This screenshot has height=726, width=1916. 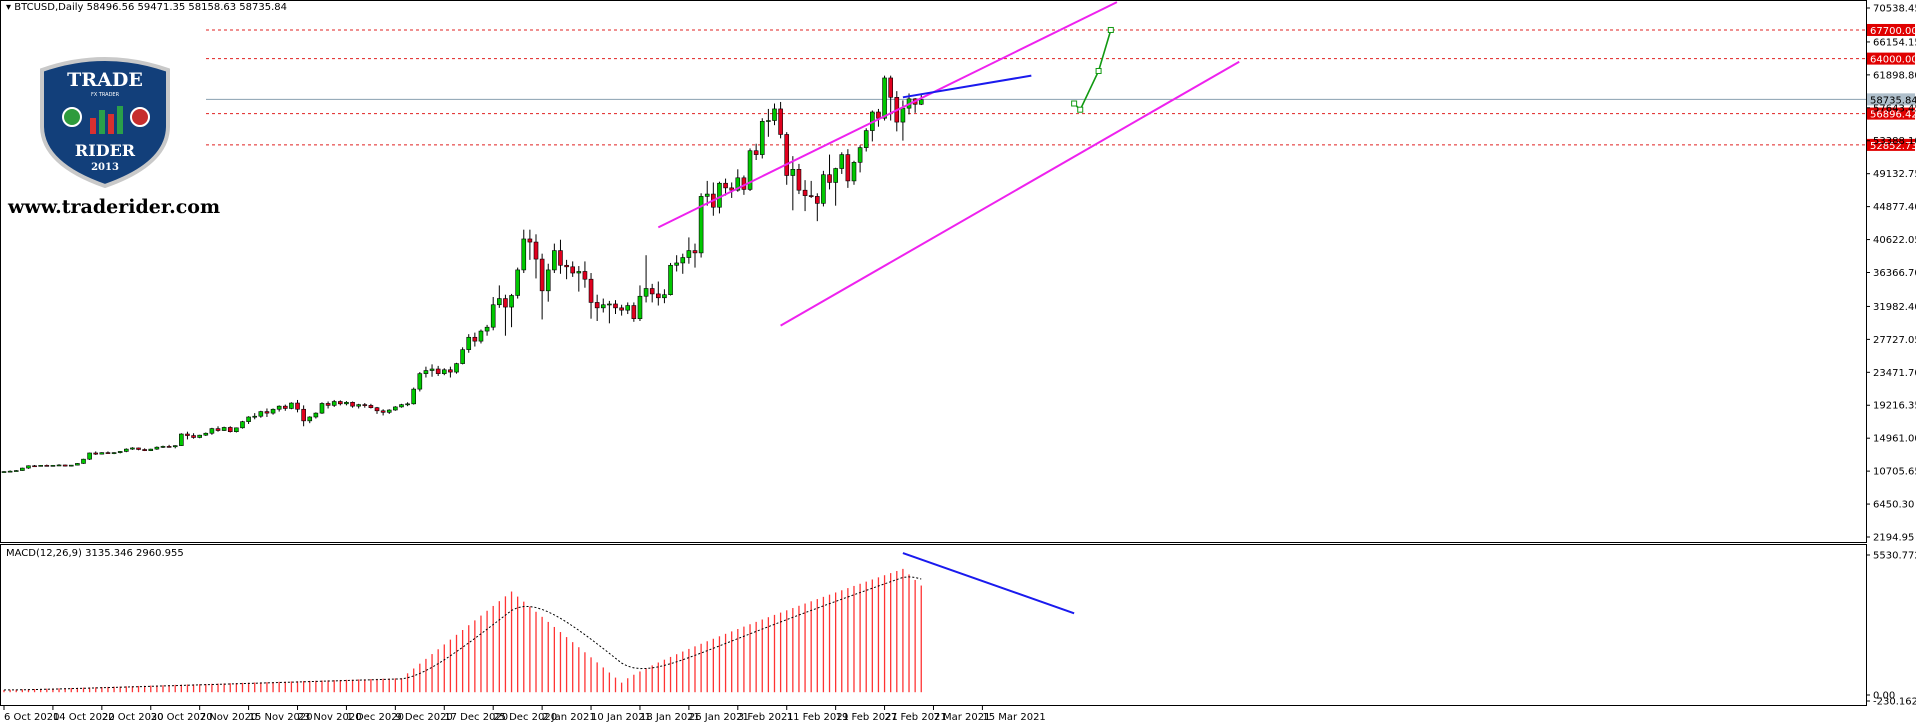 What do you see at coordinates (114, 207) in the screenshot?
I see `website-link: www.traderider.com` at bounding box center [114, 207].